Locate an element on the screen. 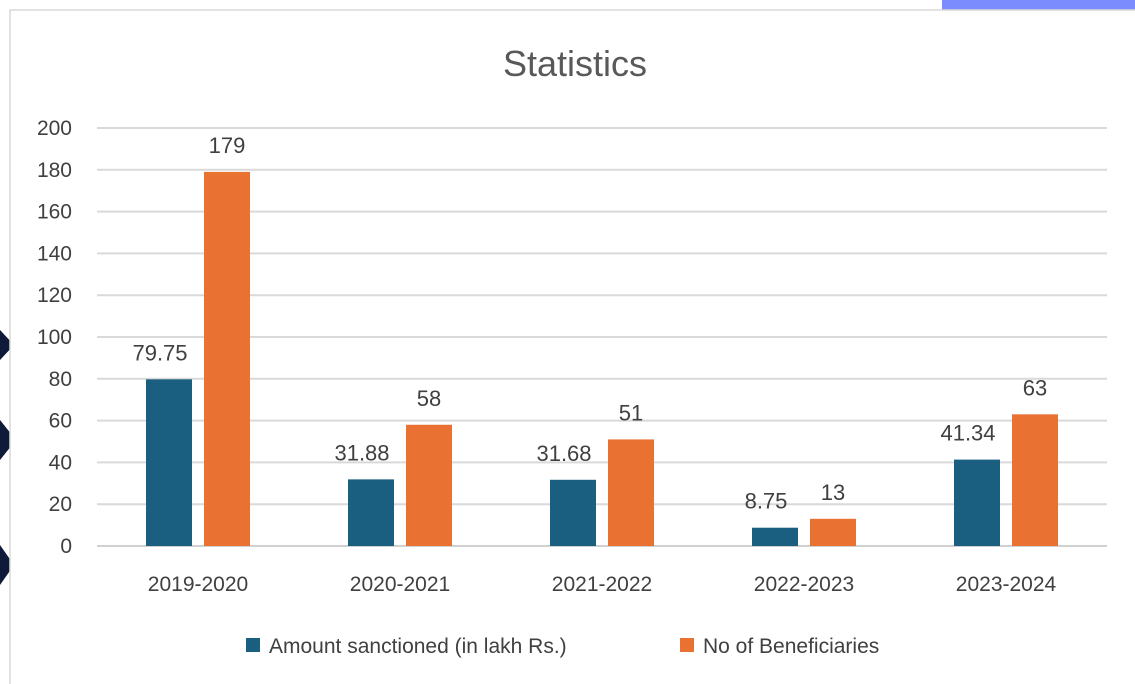  y-tick-label: 100 is located at coordinates (54, 337).